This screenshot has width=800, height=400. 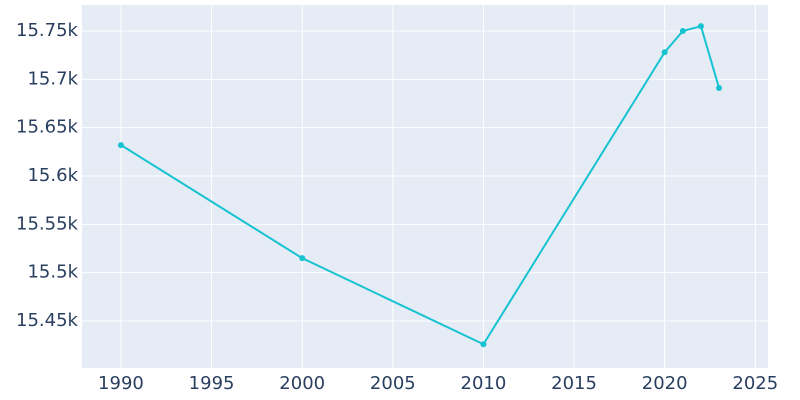 I want to click on x-tick-label: 2010, so click(x=484, y=383).